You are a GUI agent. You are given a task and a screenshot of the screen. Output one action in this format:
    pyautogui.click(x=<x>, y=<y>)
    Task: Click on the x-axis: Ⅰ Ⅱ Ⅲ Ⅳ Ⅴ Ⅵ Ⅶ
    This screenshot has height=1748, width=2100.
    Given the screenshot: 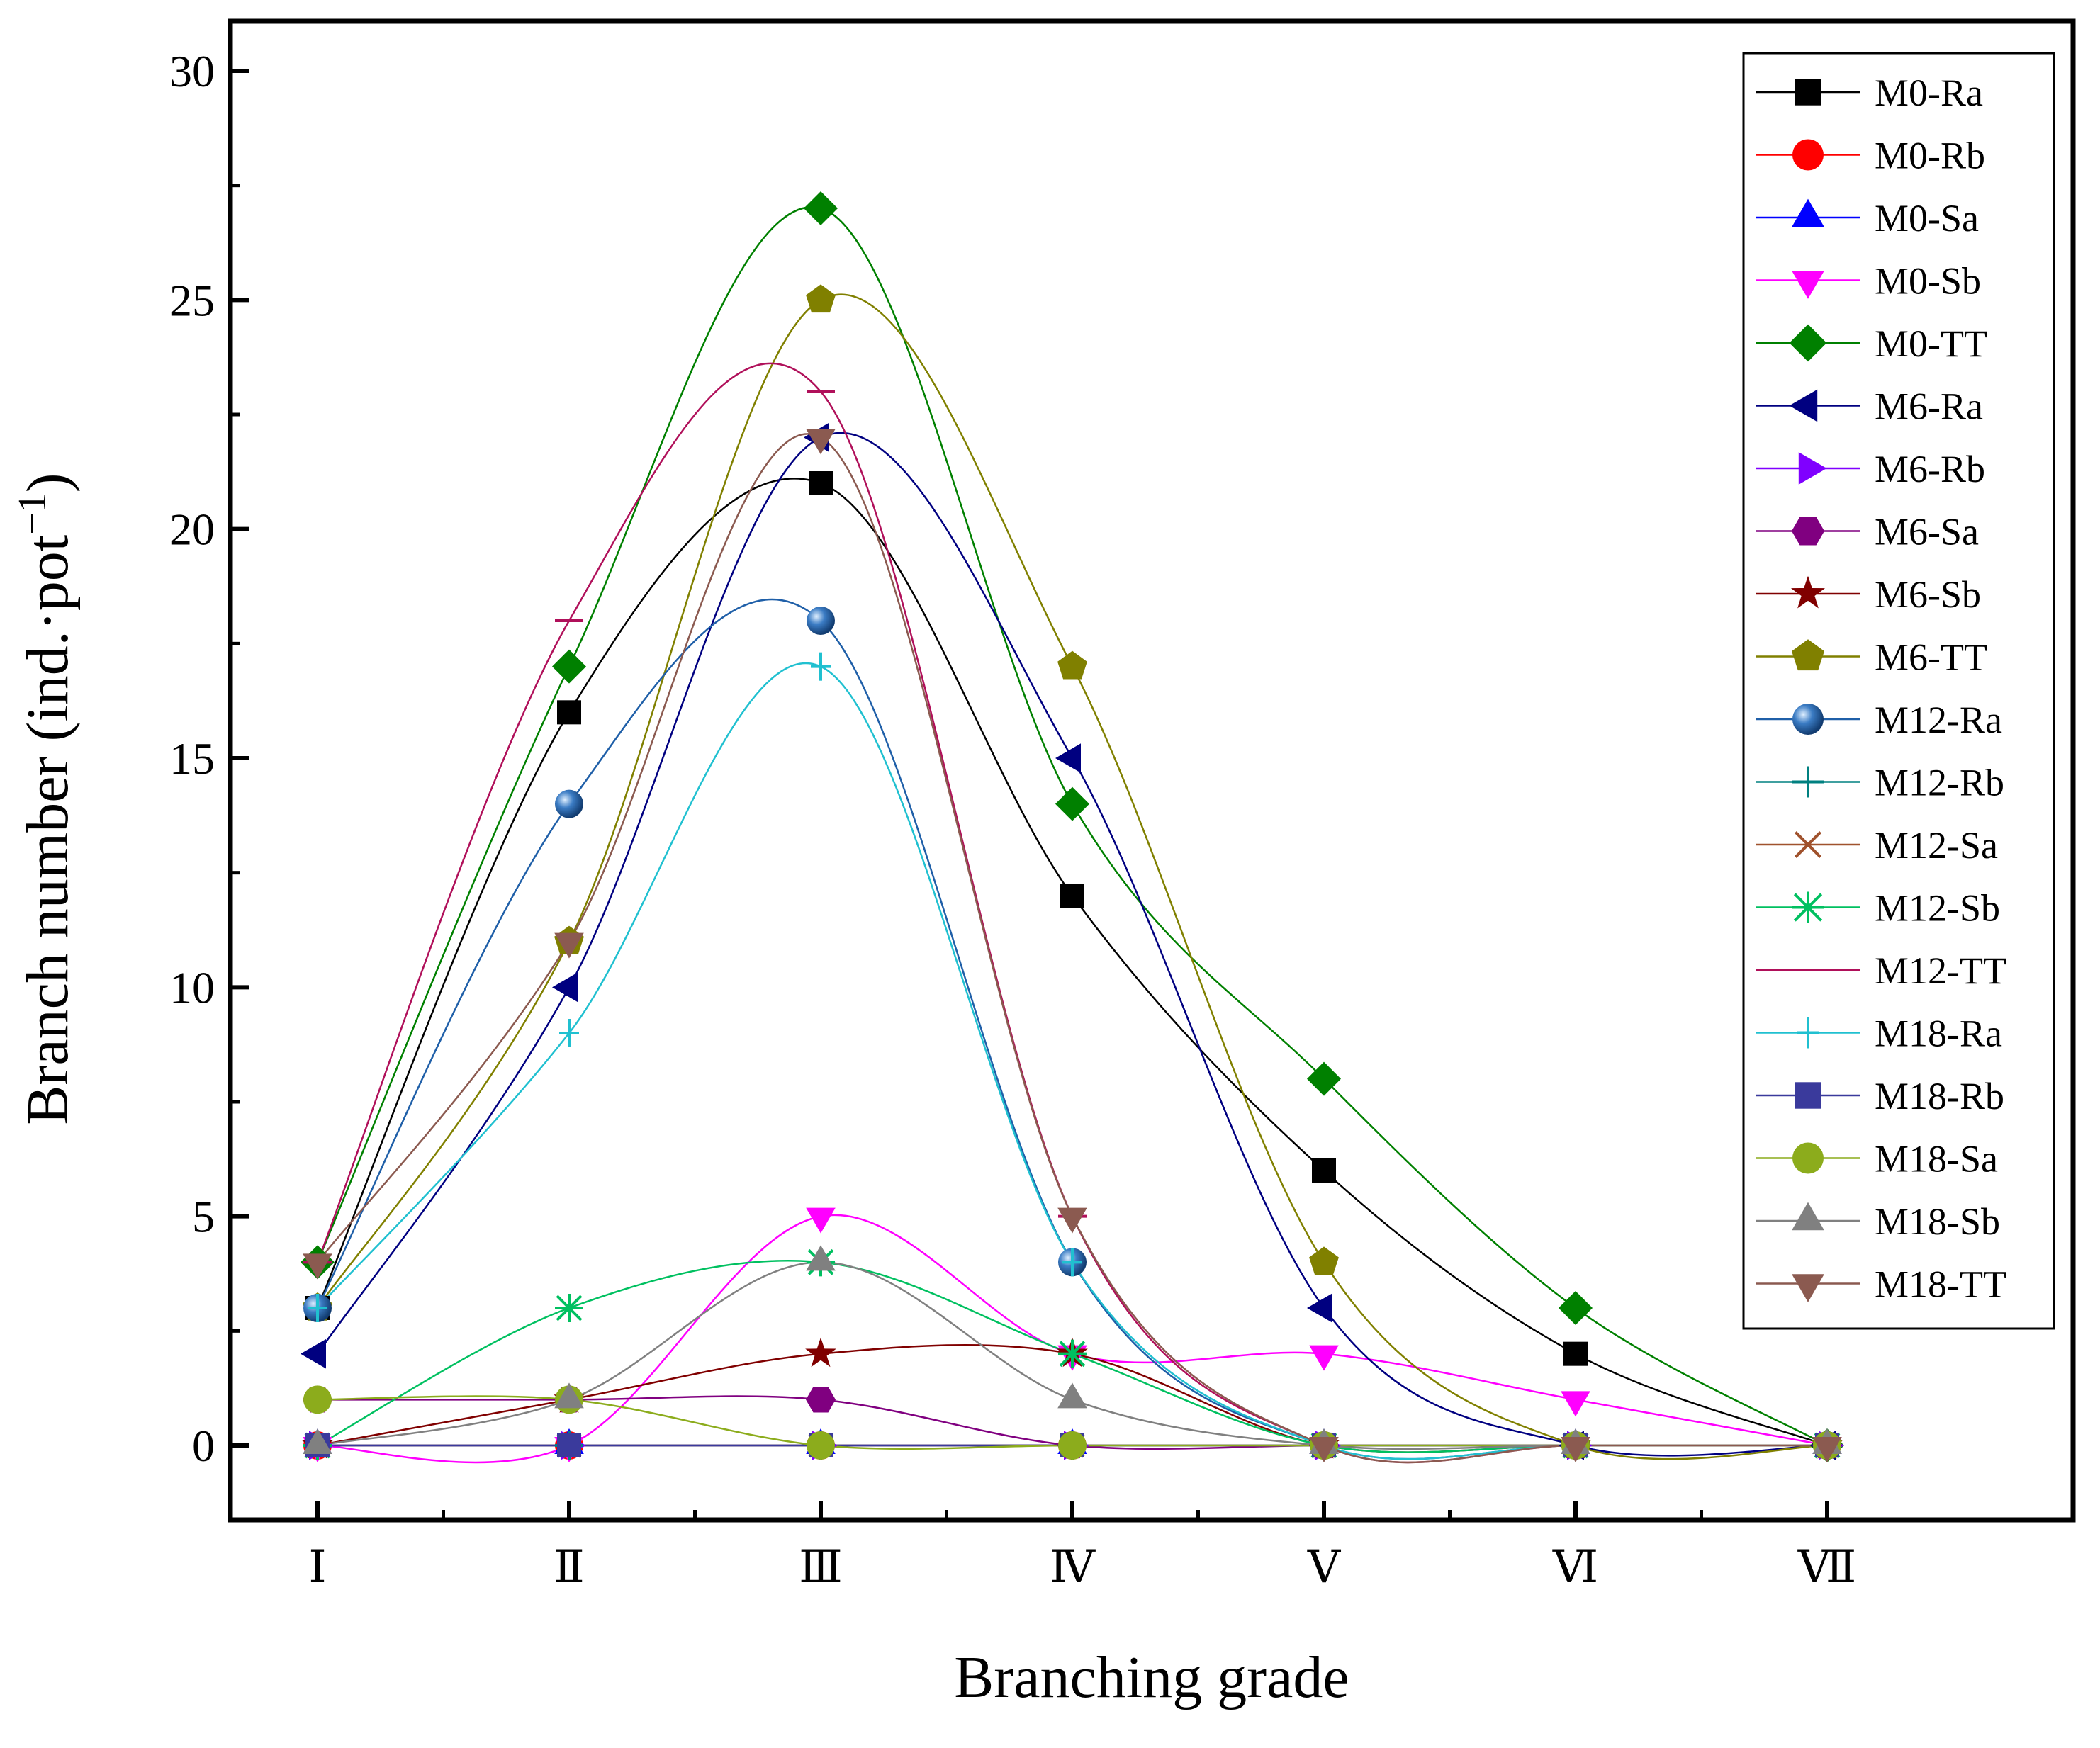 What is the action you would take?
    pyautogui.click(x=1082, y=1547)
    